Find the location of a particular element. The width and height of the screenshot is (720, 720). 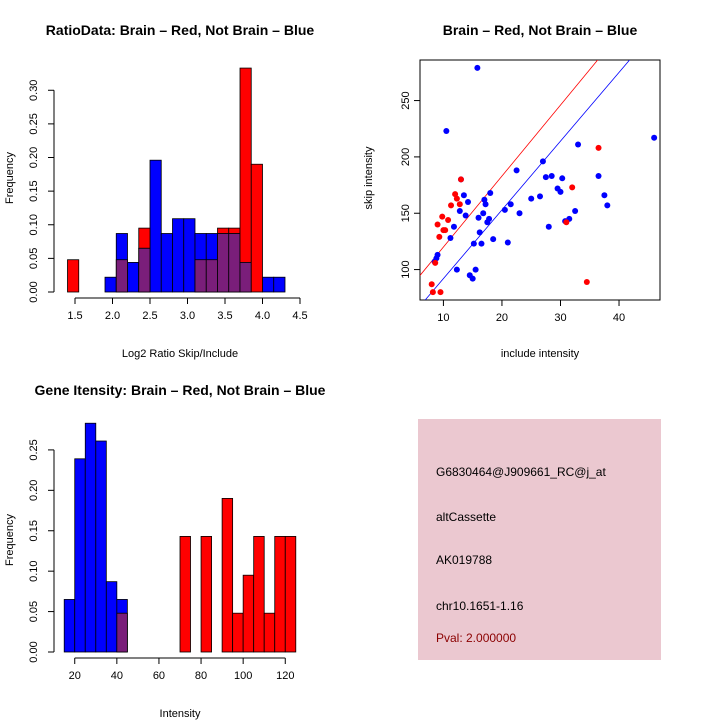

ratio-histogram-bars is located at coordinates (176, 180).